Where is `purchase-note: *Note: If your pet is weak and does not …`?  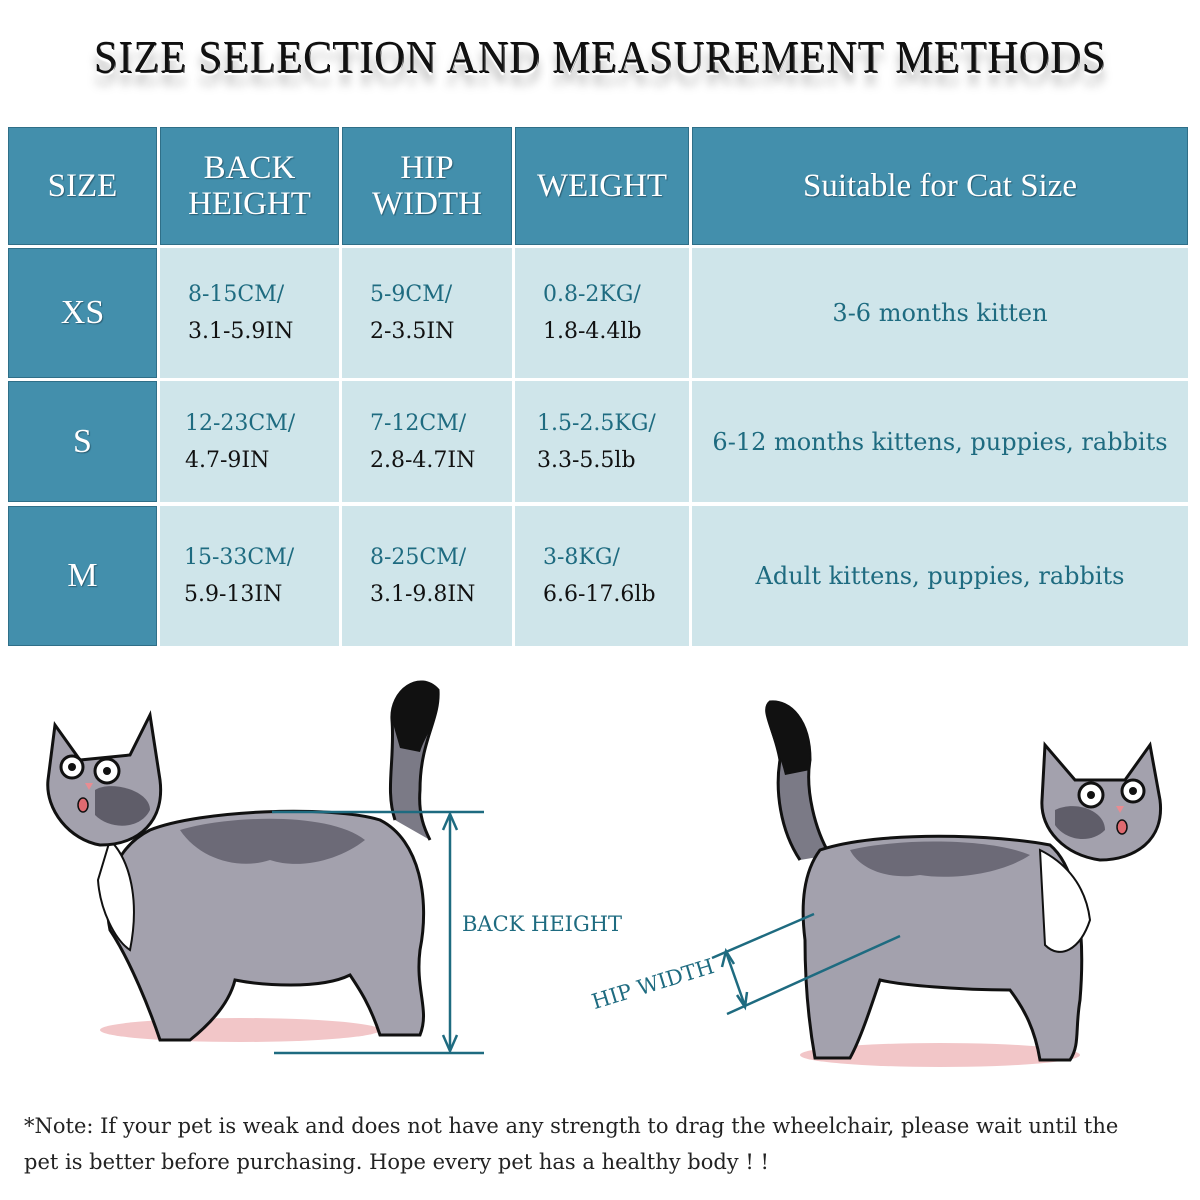
purchase-note: *Note: If your pet is weak and does not … is located at coordinates (604, 1144).